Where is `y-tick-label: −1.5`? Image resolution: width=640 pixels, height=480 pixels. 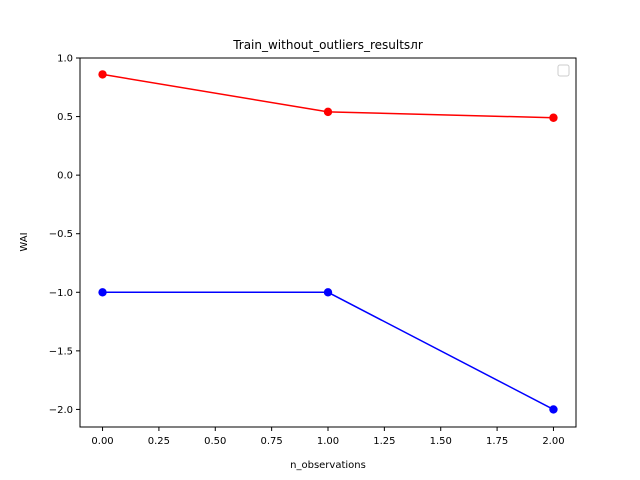 y-tick-label: −1.5 is located at coordinates (61, 351).